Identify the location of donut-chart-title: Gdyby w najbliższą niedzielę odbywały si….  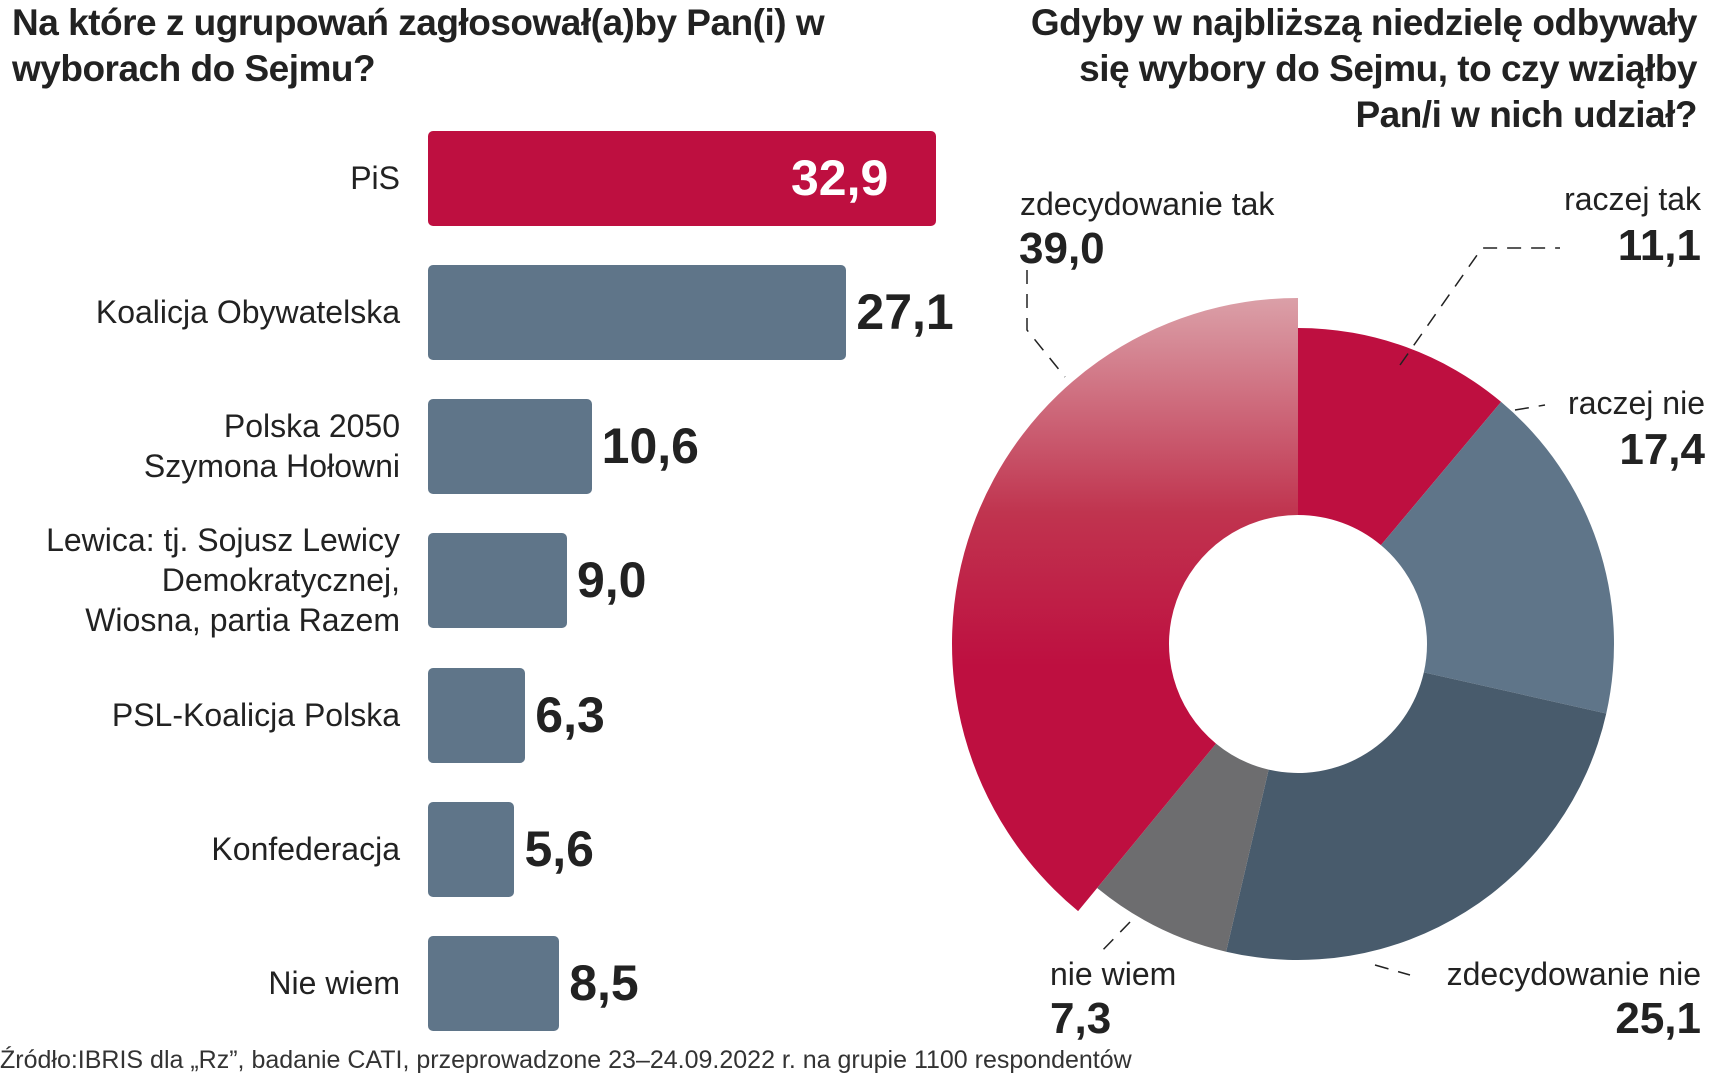
(1364, 68).